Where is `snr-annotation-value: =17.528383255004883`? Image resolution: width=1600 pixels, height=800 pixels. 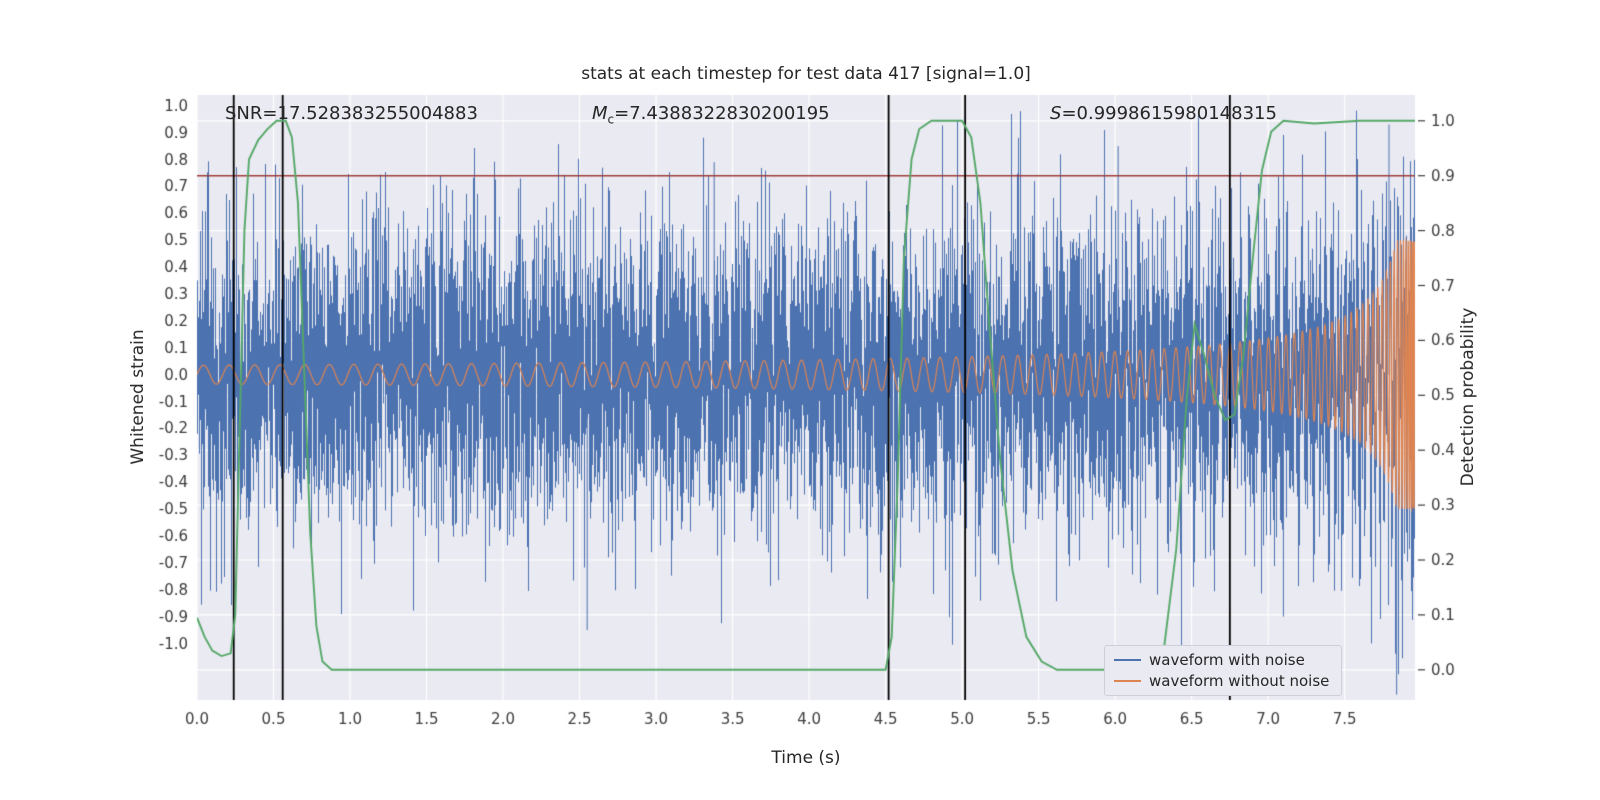 snr-annotation-value: =17.528383255004883 is located at coordinates (370, 113).